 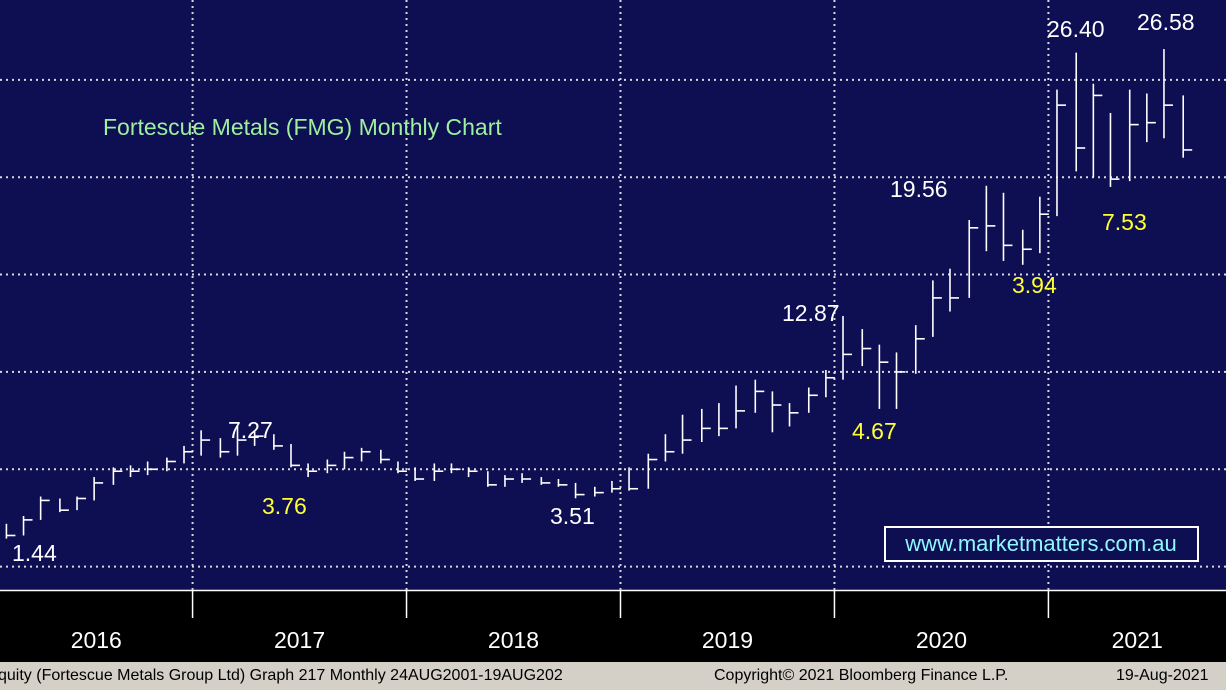 What do you see at coordinates (572, 516) in the screenshot?
I see `annotation: 3.51` at bounding box center [572, 516].